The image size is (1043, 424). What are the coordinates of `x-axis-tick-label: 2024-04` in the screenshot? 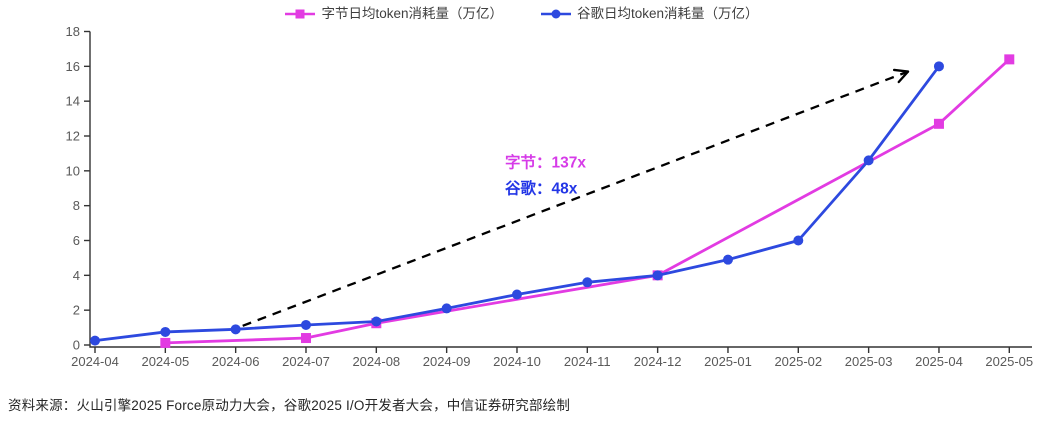 It's located at (95, 361).